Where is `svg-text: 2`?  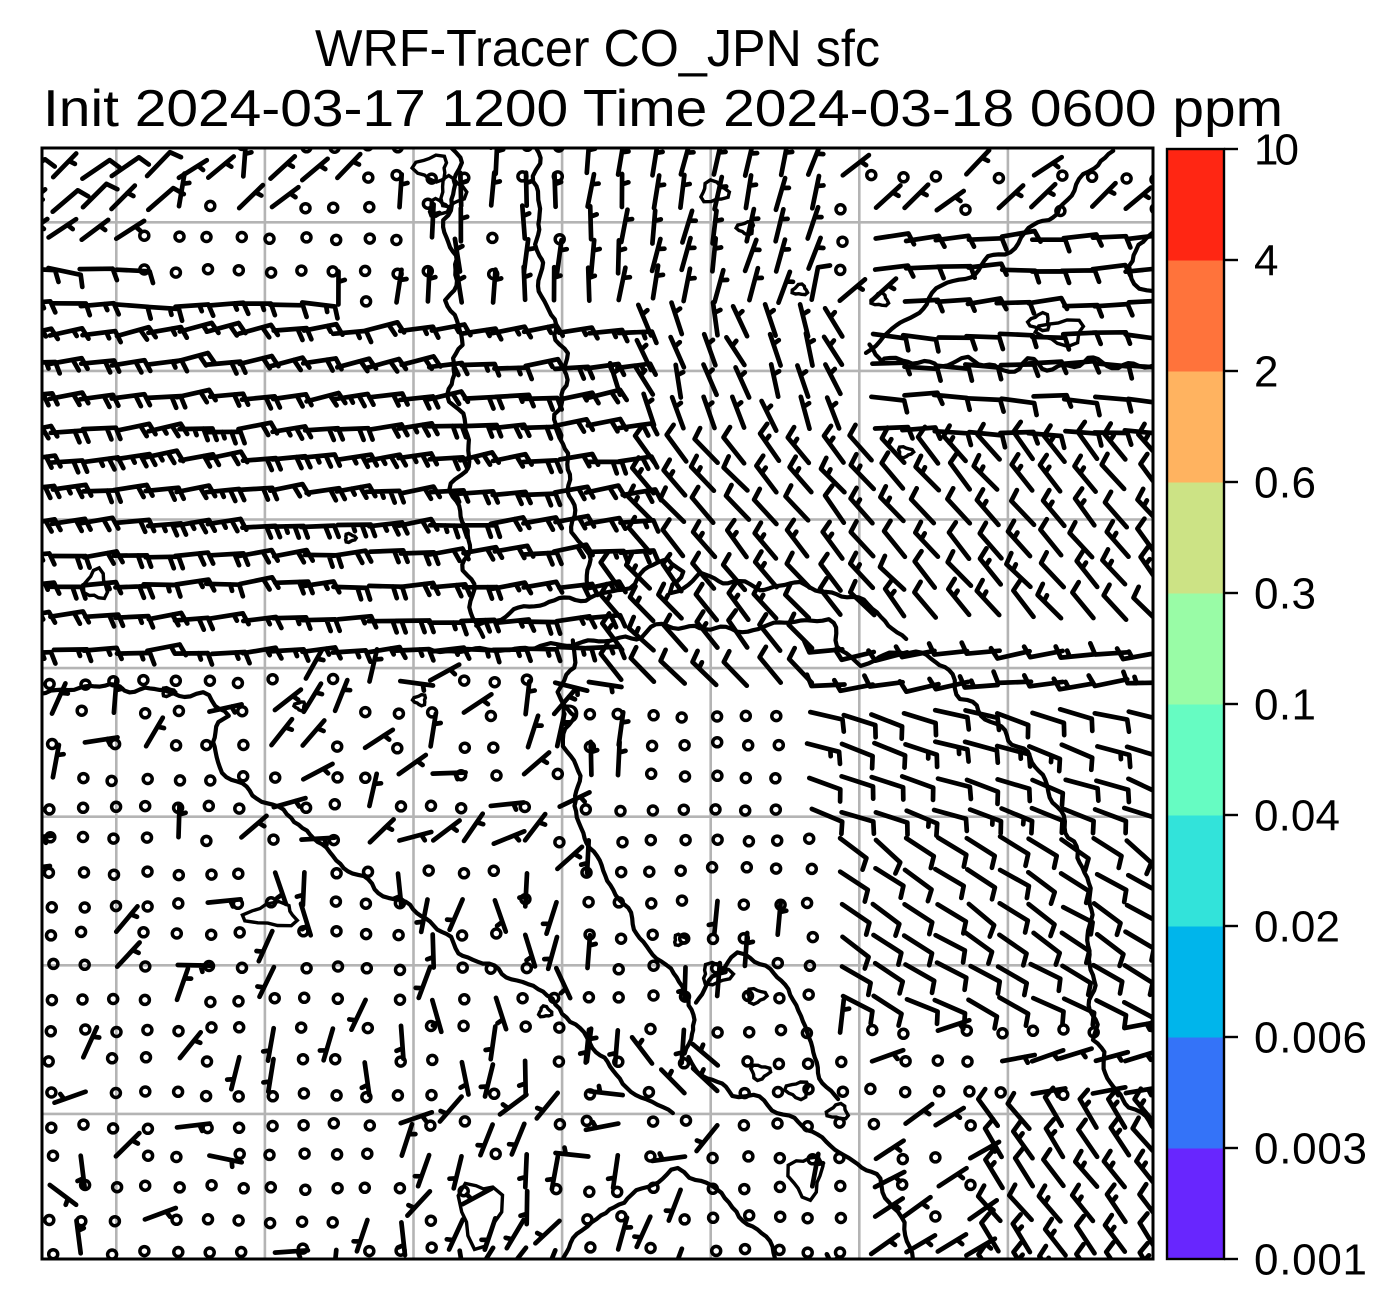 svg-text: 2 is located at coordinates (1266, 372).